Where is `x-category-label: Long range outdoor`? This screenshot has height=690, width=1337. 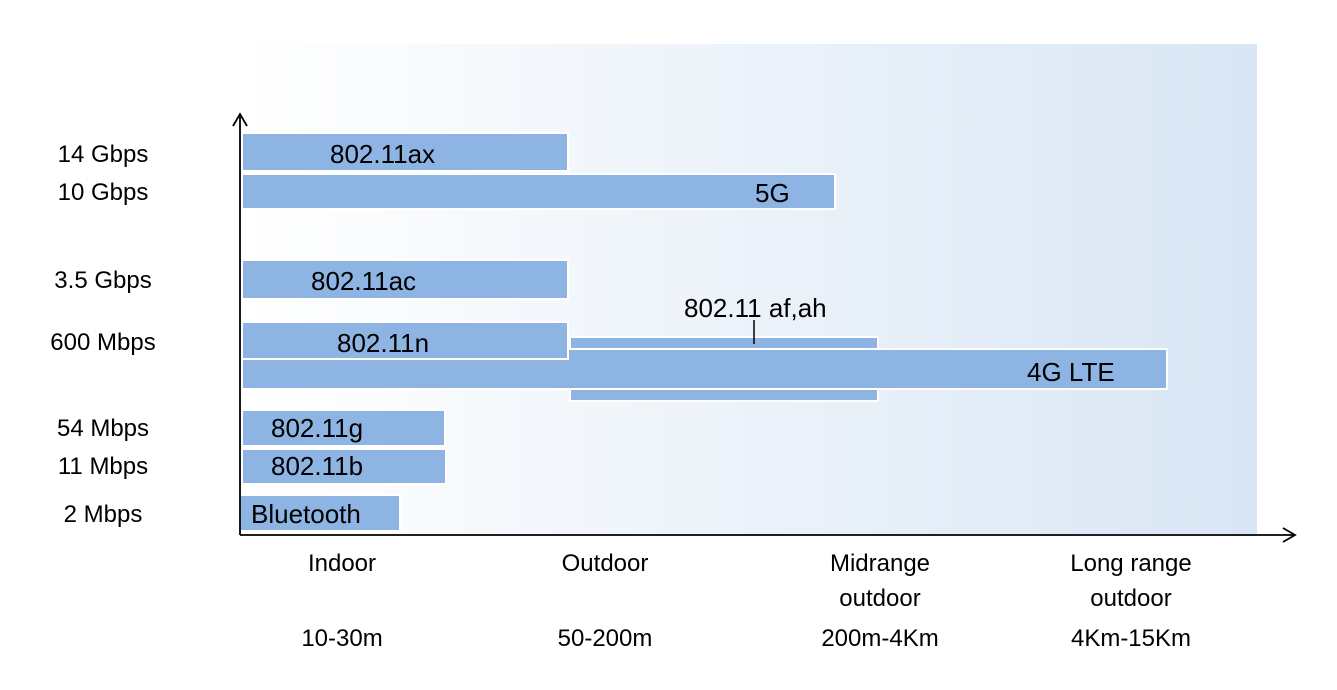
x-category-label: Long range outdoor is located at coordinates (1130, 581).